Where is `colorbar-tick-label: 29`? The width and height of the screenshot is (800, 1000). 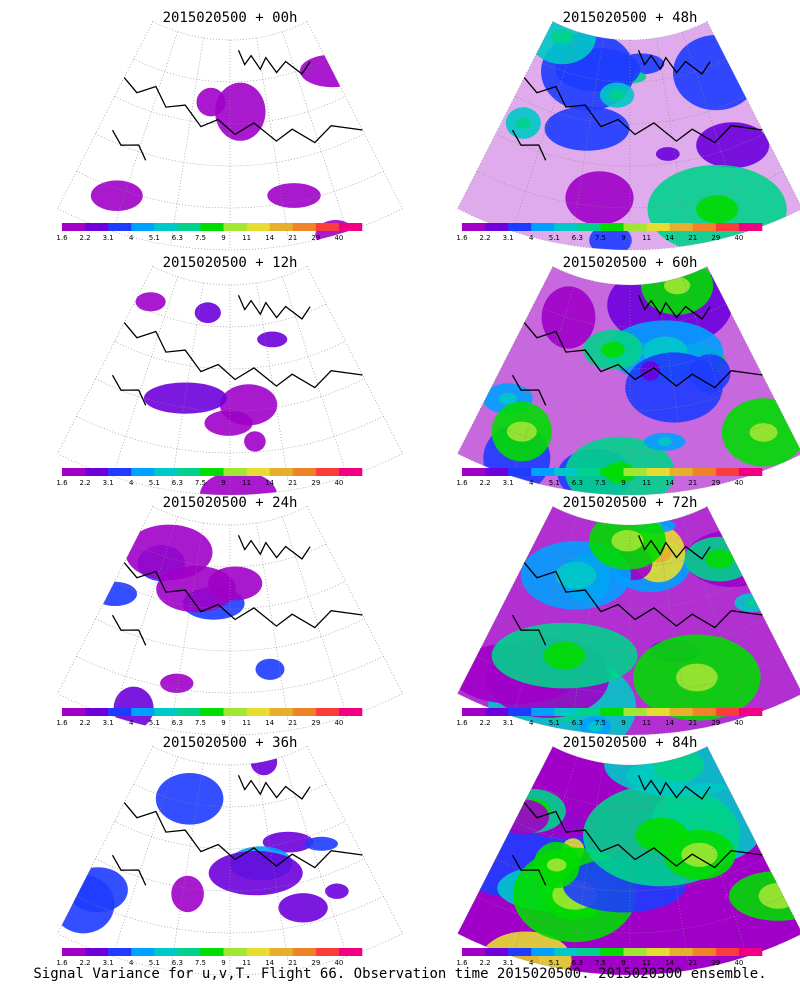 colorbar-tick-label: 29 is located at coordinates (715, 963).